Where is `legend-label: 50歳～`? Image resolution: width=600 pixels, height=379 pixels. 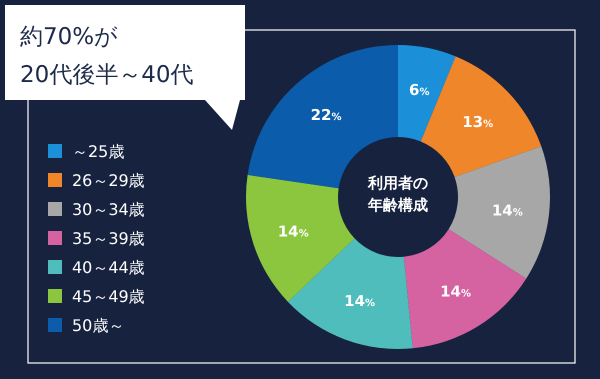
legend-label: 50歳～ is located at coordinates (98, 325).